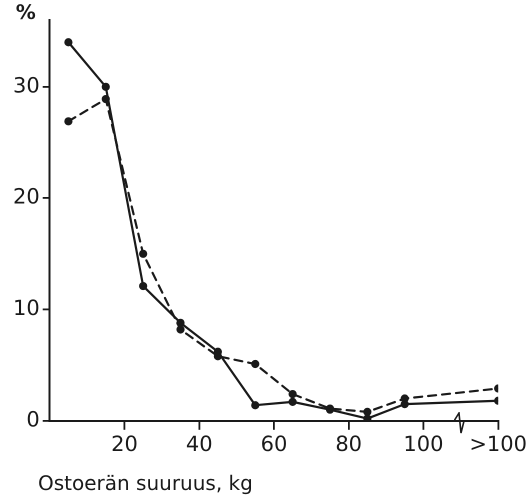  Describe the element at coordinates (274, 444) in the screenshot. I see `x-tick-label: 60` at that location.